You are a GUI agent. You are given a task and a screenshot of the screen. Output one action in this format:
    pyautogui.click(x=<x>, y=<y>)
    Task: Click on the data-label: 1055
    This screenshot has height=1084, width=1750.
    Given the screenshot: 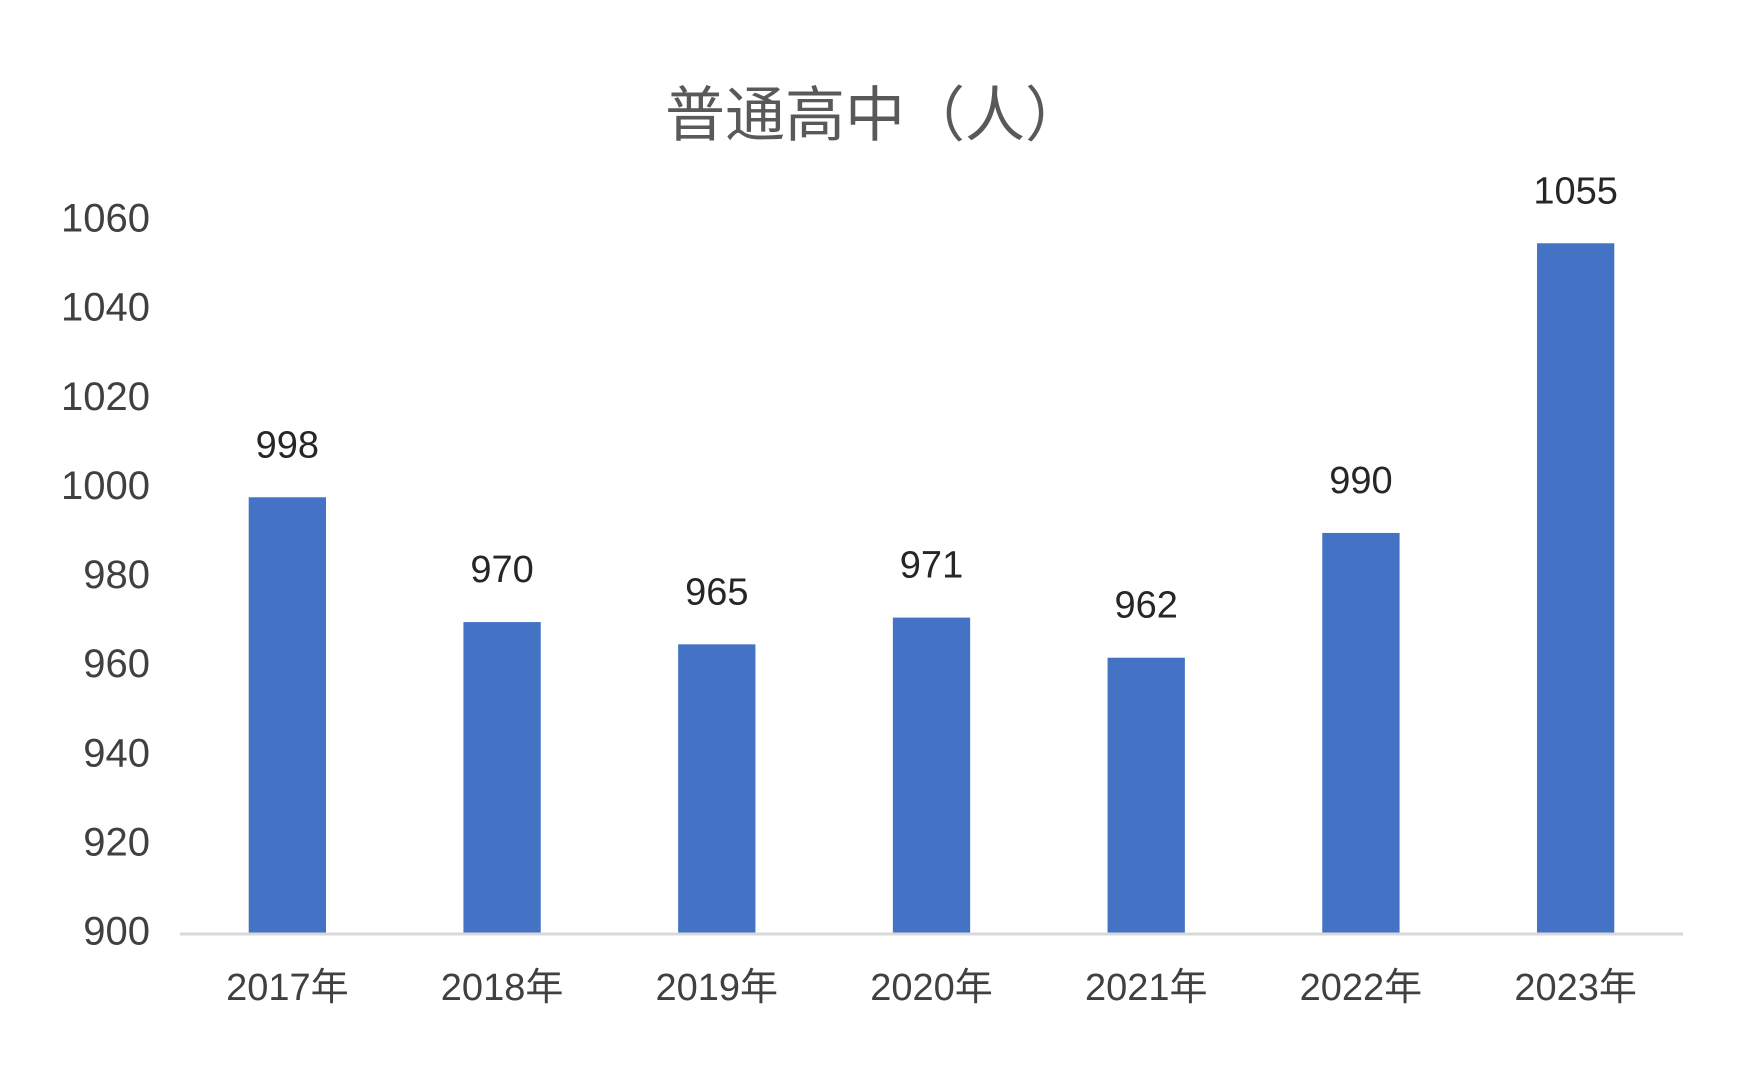 What is the action you would take?
    pyautogui.click(x=1575, y=191)
    